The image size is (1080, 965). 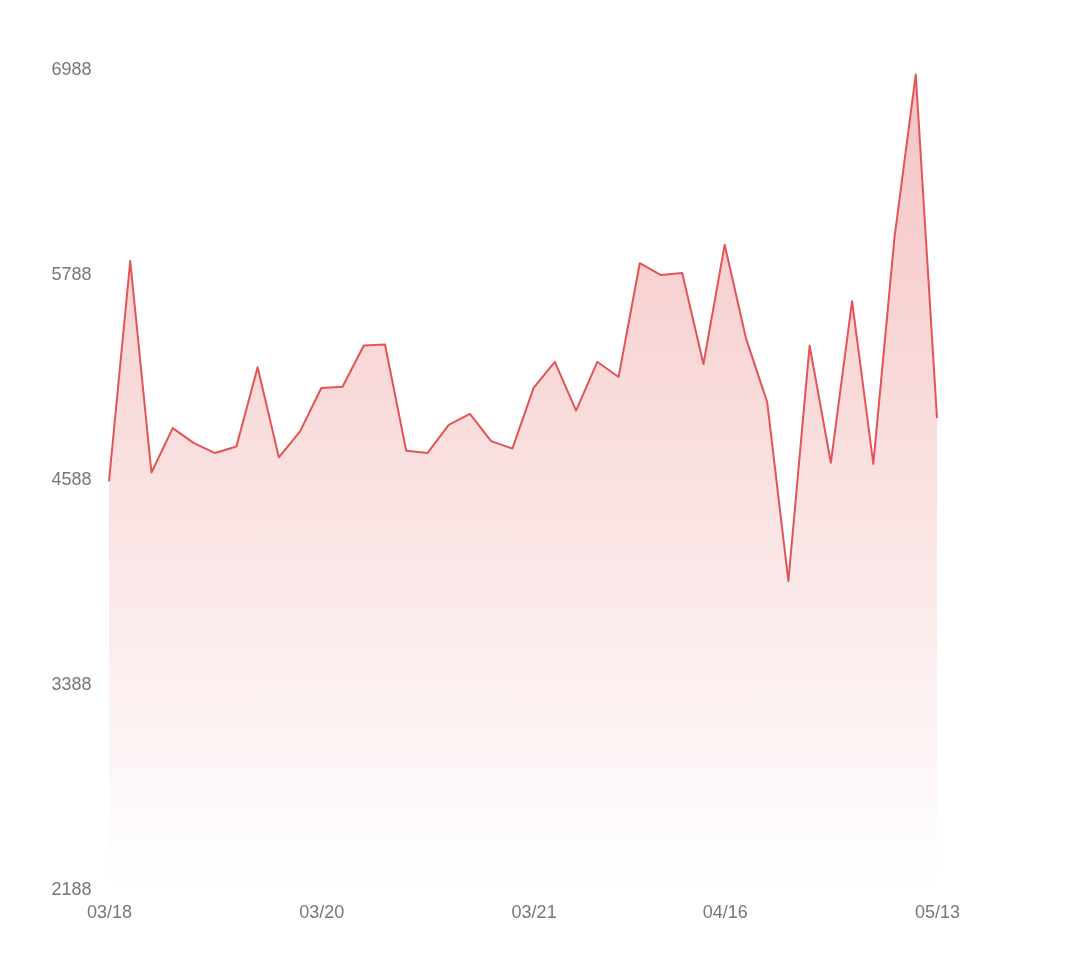 What do you see at coordinates (725, 911) in the screenshot?
I see `x-tick-label: 04/16` at bounding box center [725, 911].